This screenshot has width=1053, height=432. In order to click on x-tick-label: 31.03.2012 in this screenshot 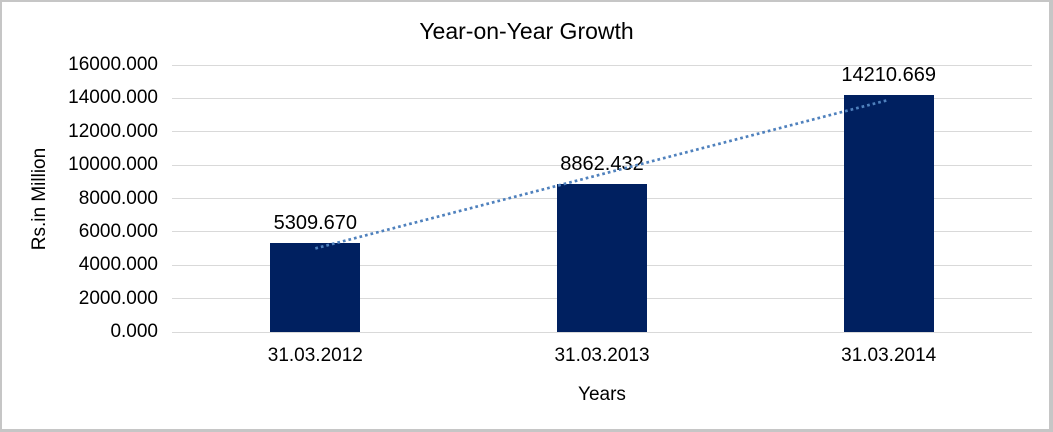, I will do `click(315, 355)`.